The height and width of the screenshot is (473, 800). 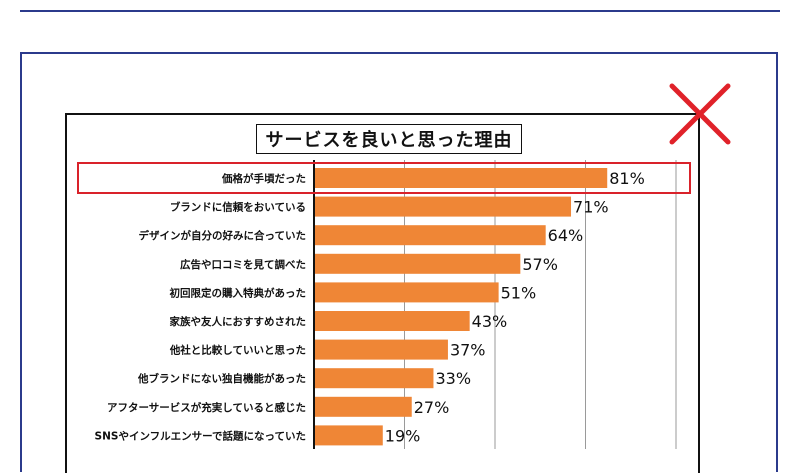 I want to click on category-label: 初回限定の購入特典があった, so click(x=238, y=292).